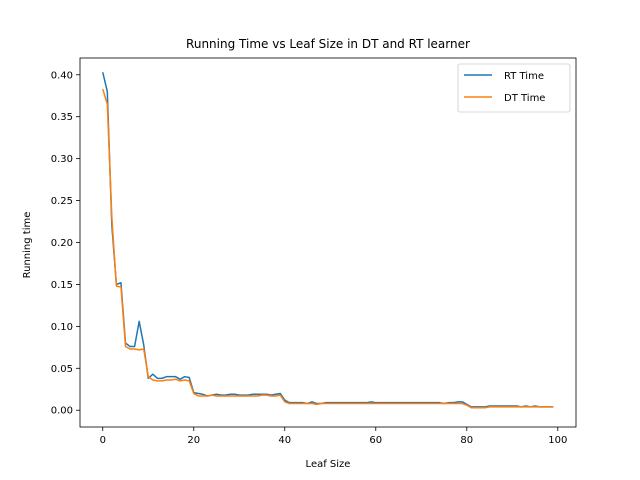 This screenshot has height=480, width=640. Describe the element at coordinates (524, 98) in the screenshot. I see `legend-label-dt: DT Time` at that location.